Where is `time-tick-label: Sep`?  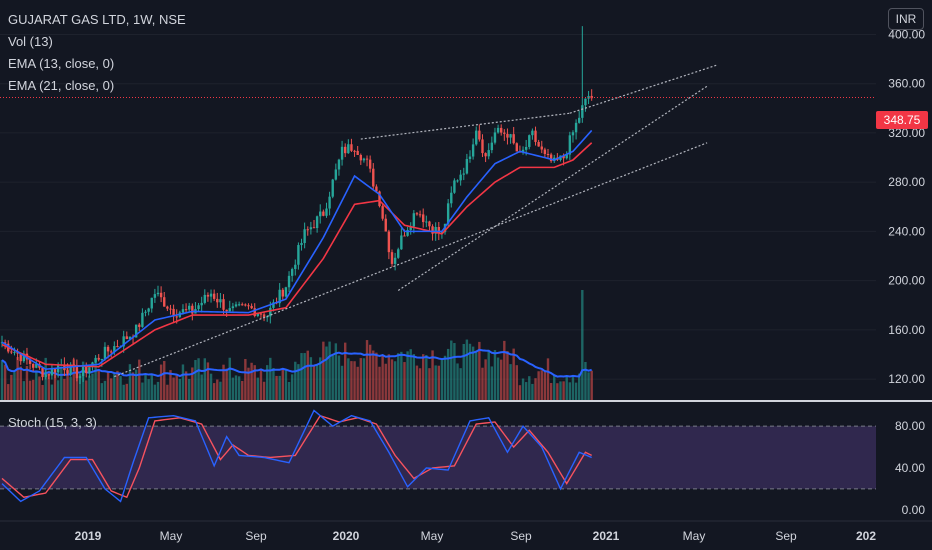
time-tick-label: Sep is located at coordinates (256, 536).